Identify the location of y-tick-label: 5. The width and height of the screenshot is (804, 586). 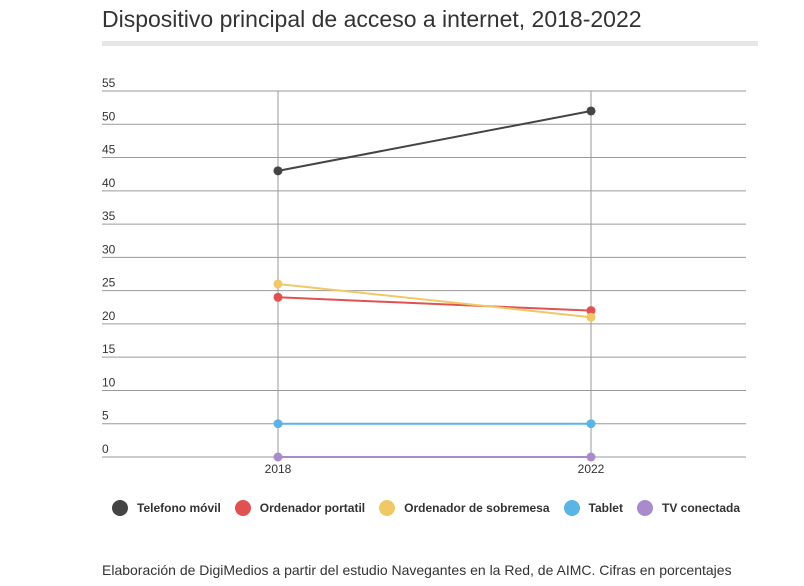
(105, 416).